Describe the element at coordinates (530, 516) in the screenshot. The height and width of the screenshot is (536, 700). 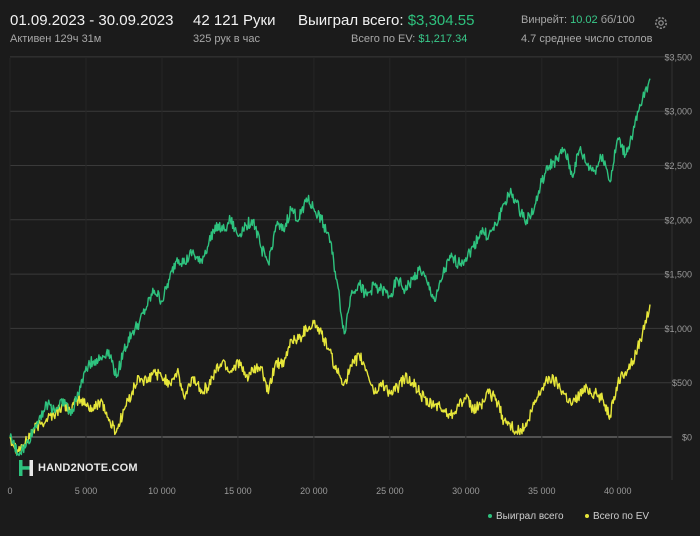
I see `legend-won-label: Выиграл всего` at that location.